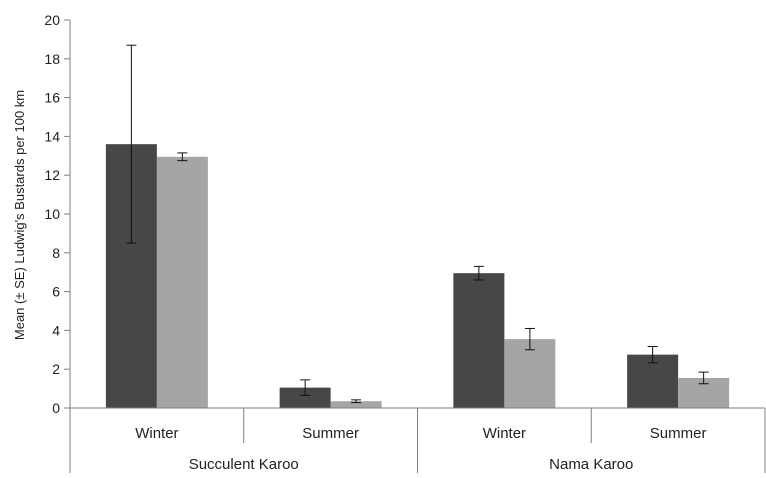  What do you see at coordinates (56, 369) in the screenshot?
I see `y-tick-label: 2` at bounding box center [56, 369].